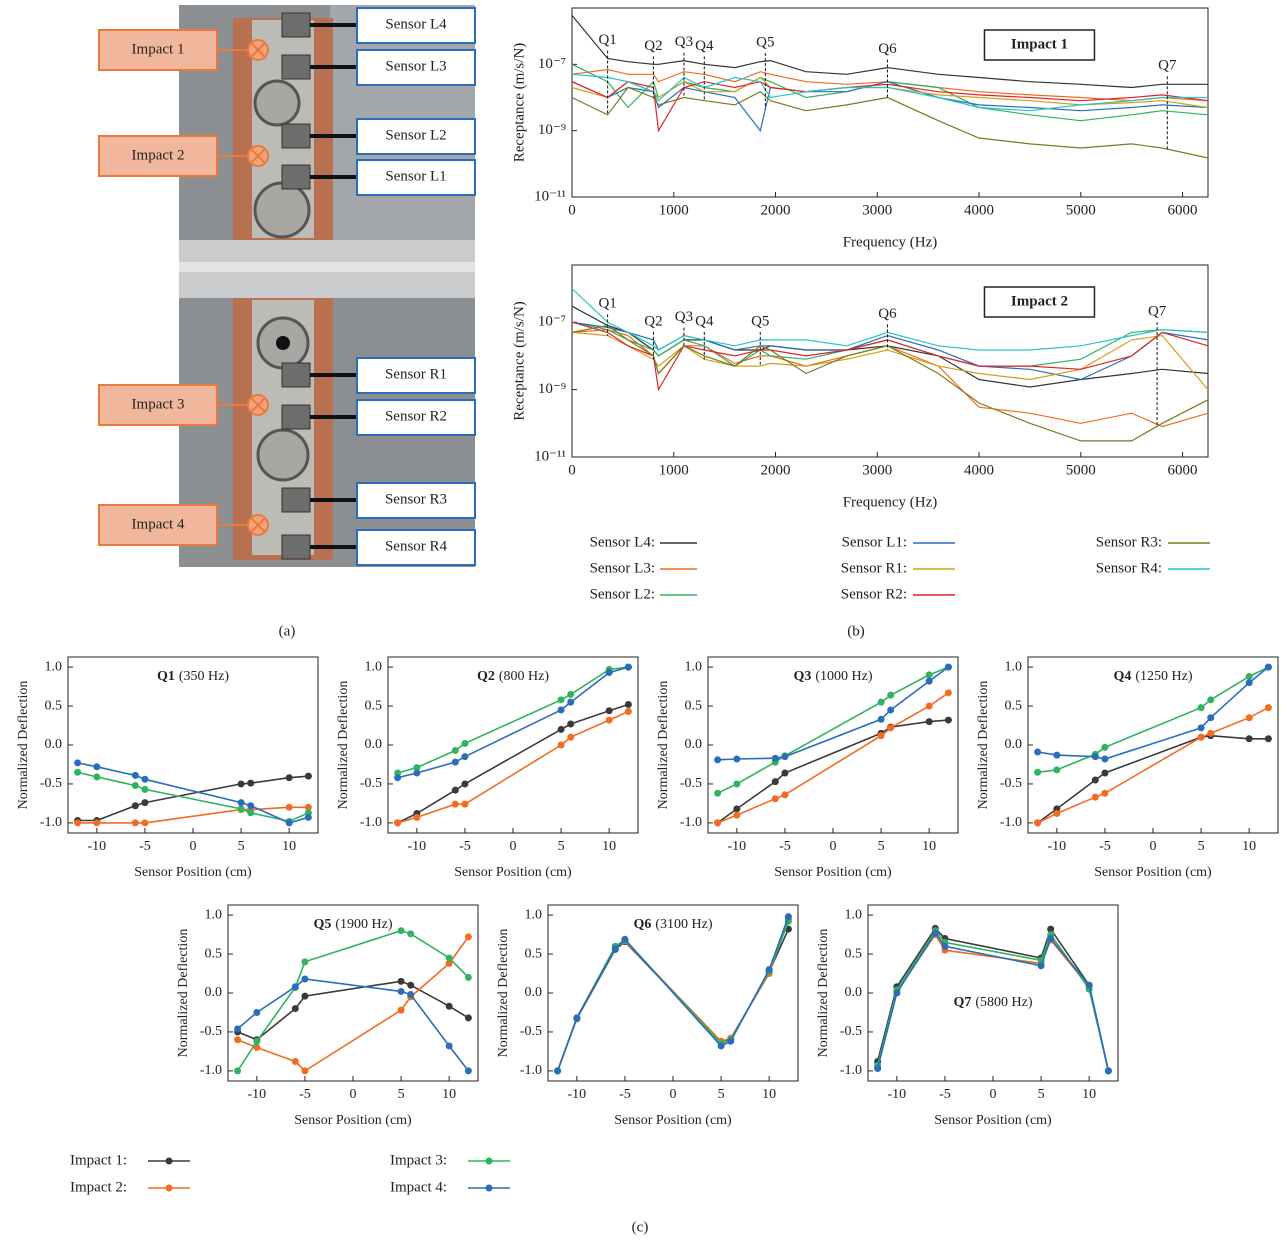 The image size is (1287, 1241). What do you see at coordinates (519, 361) in the screenshot?
I see `y-axis-label: Receptance (m/s/N)` at bounding box center [519, 361].